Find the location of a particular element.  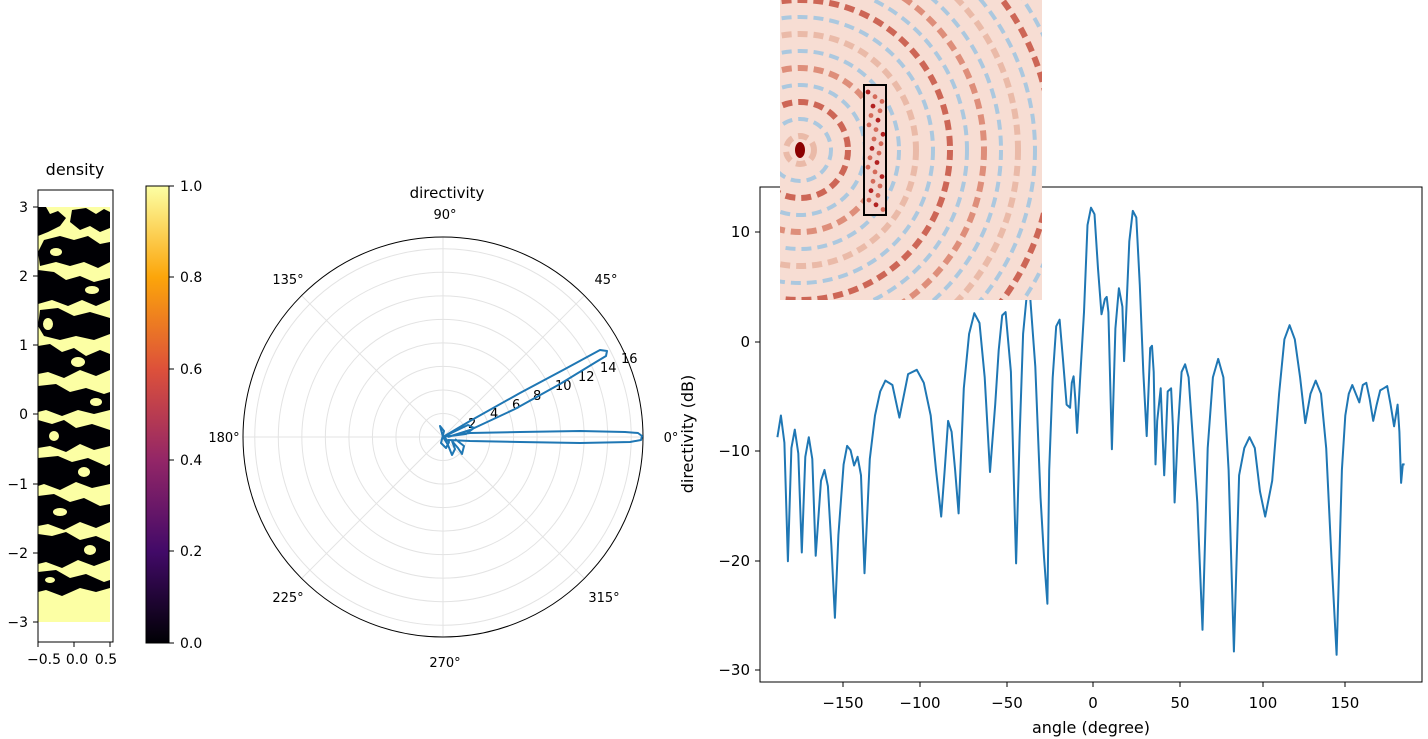

polar-angle-label: 45° is located at coordinates (605, 280).